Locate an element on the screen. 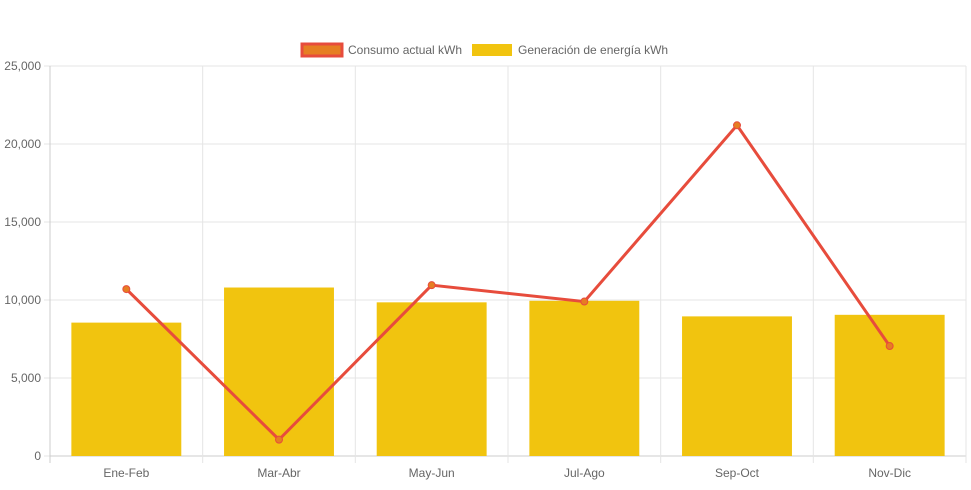 Image resolution: width=971 pixels, height=490 pixels. y-axis: 0 5,000 10,000 15,000 20,000 25,000 is located at coordinates (22, 261).